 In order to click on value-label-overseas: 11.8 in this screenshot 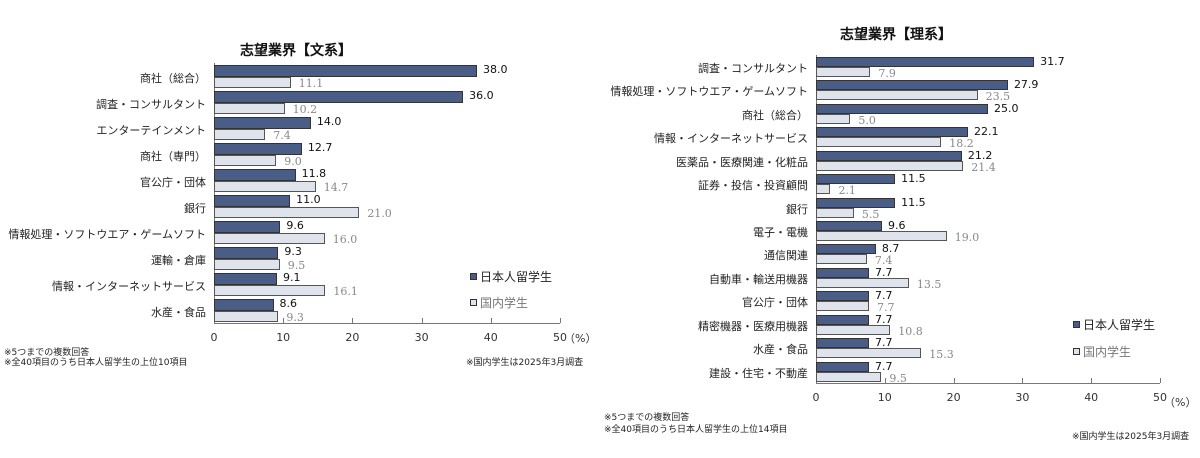, I will do `click(314, 173)`.